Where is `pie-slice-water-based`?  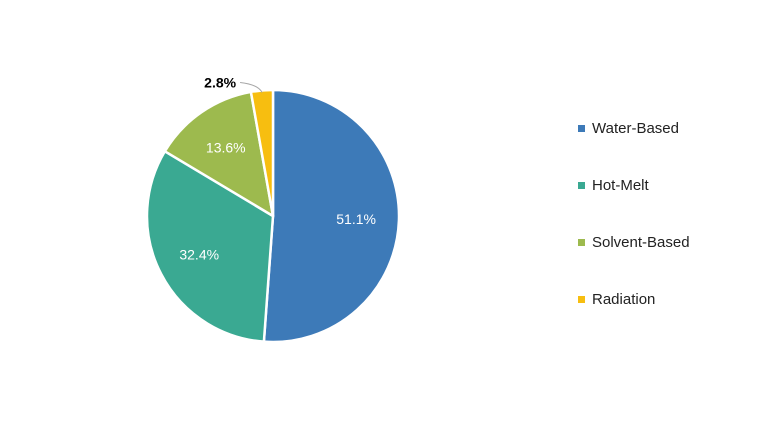
pie-slice-water-based is located at coordinates (331, 216).